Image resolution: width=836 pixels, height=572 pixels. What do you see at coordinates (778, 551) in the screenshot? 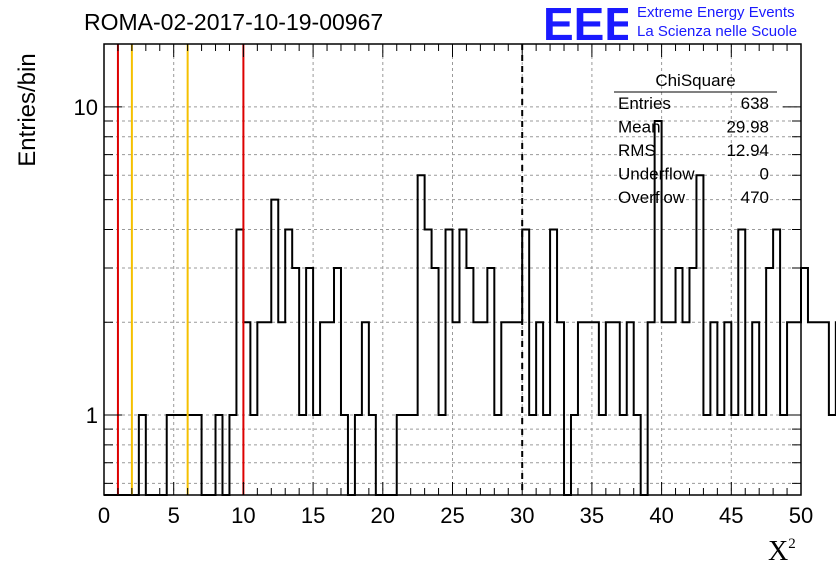
I see `x-axis-label-base: X` at bounding box center [778, 551].